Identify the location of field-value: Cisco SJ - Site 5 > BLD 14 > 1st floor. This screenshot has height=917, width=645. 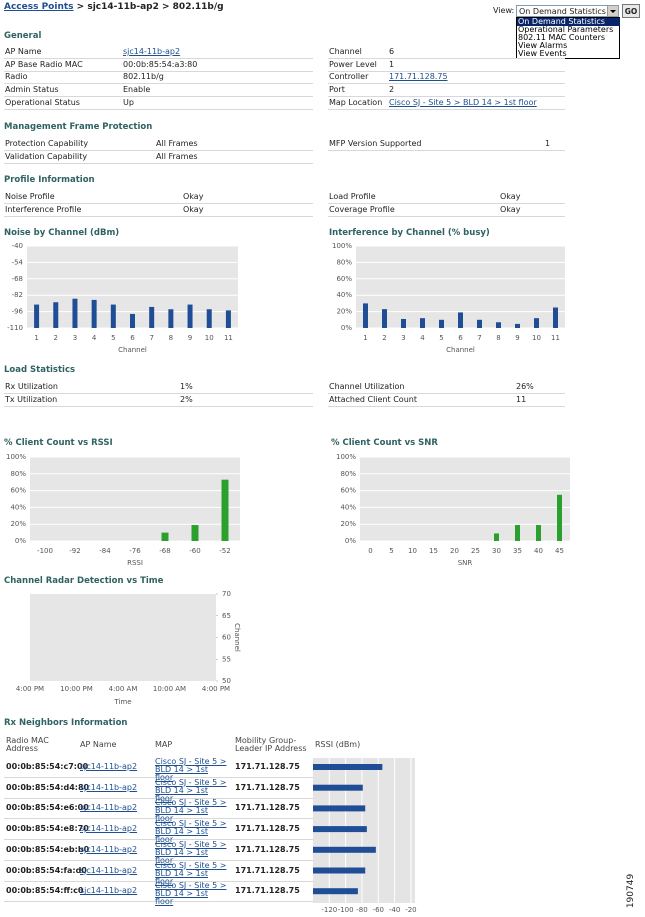
(463, 102).